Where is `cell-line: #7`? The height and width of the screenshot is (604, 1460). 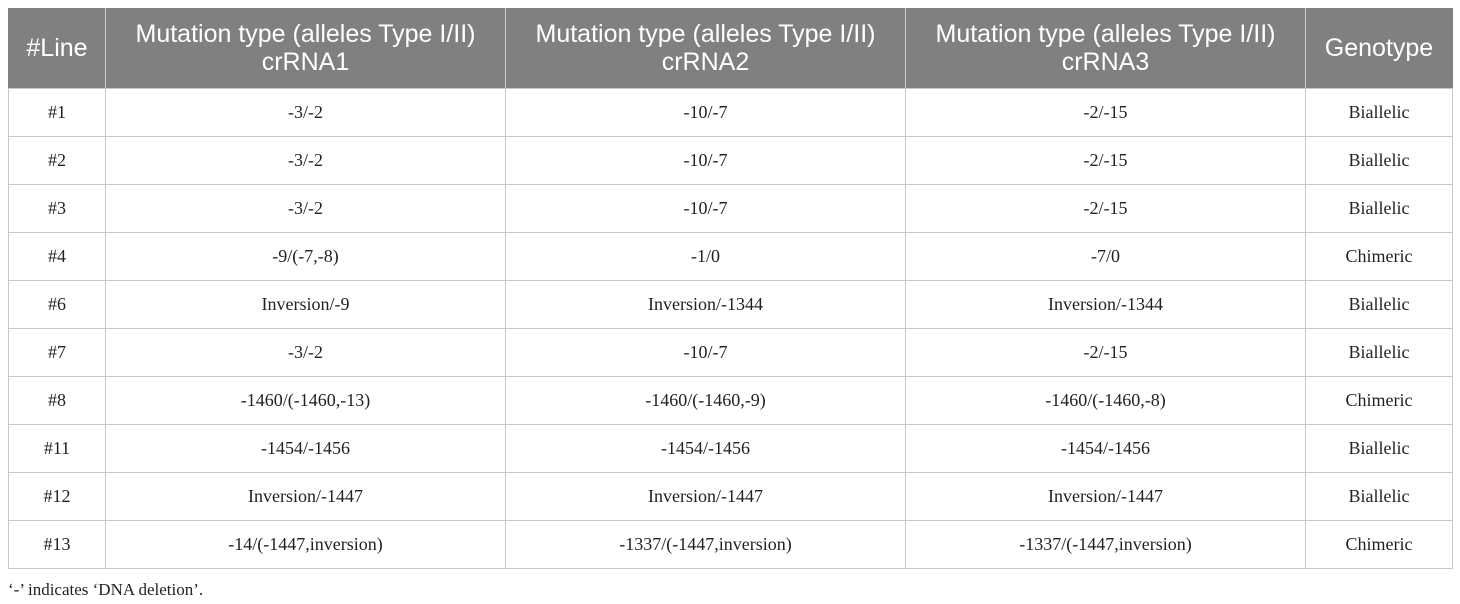
cell-line: #7 is located at coordinates (57, 352).